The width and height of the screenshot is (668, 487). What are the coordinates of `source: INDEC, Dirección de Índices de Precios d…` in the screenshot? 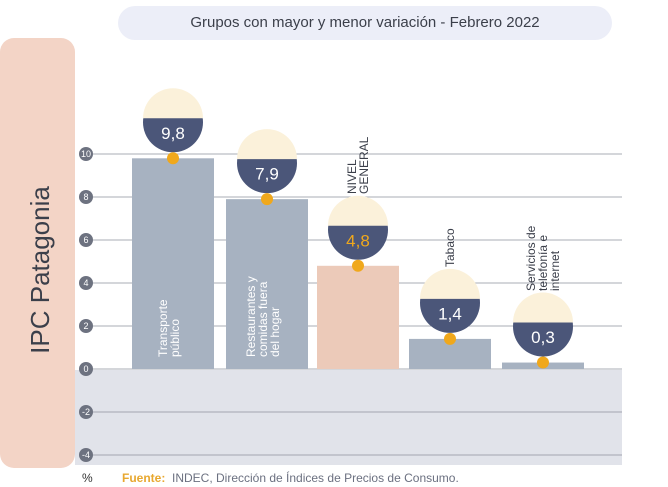 It's located at (315, 477).